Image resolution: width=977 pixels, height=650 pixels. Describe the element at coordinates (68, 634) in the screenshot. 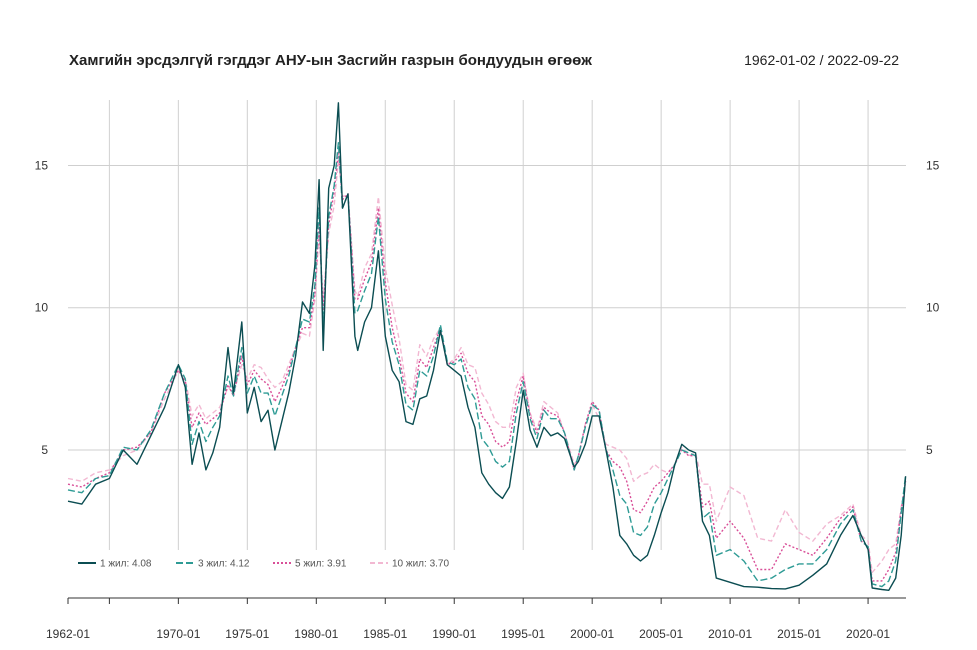

I see `x-tick-label: 1962-01` at that location.